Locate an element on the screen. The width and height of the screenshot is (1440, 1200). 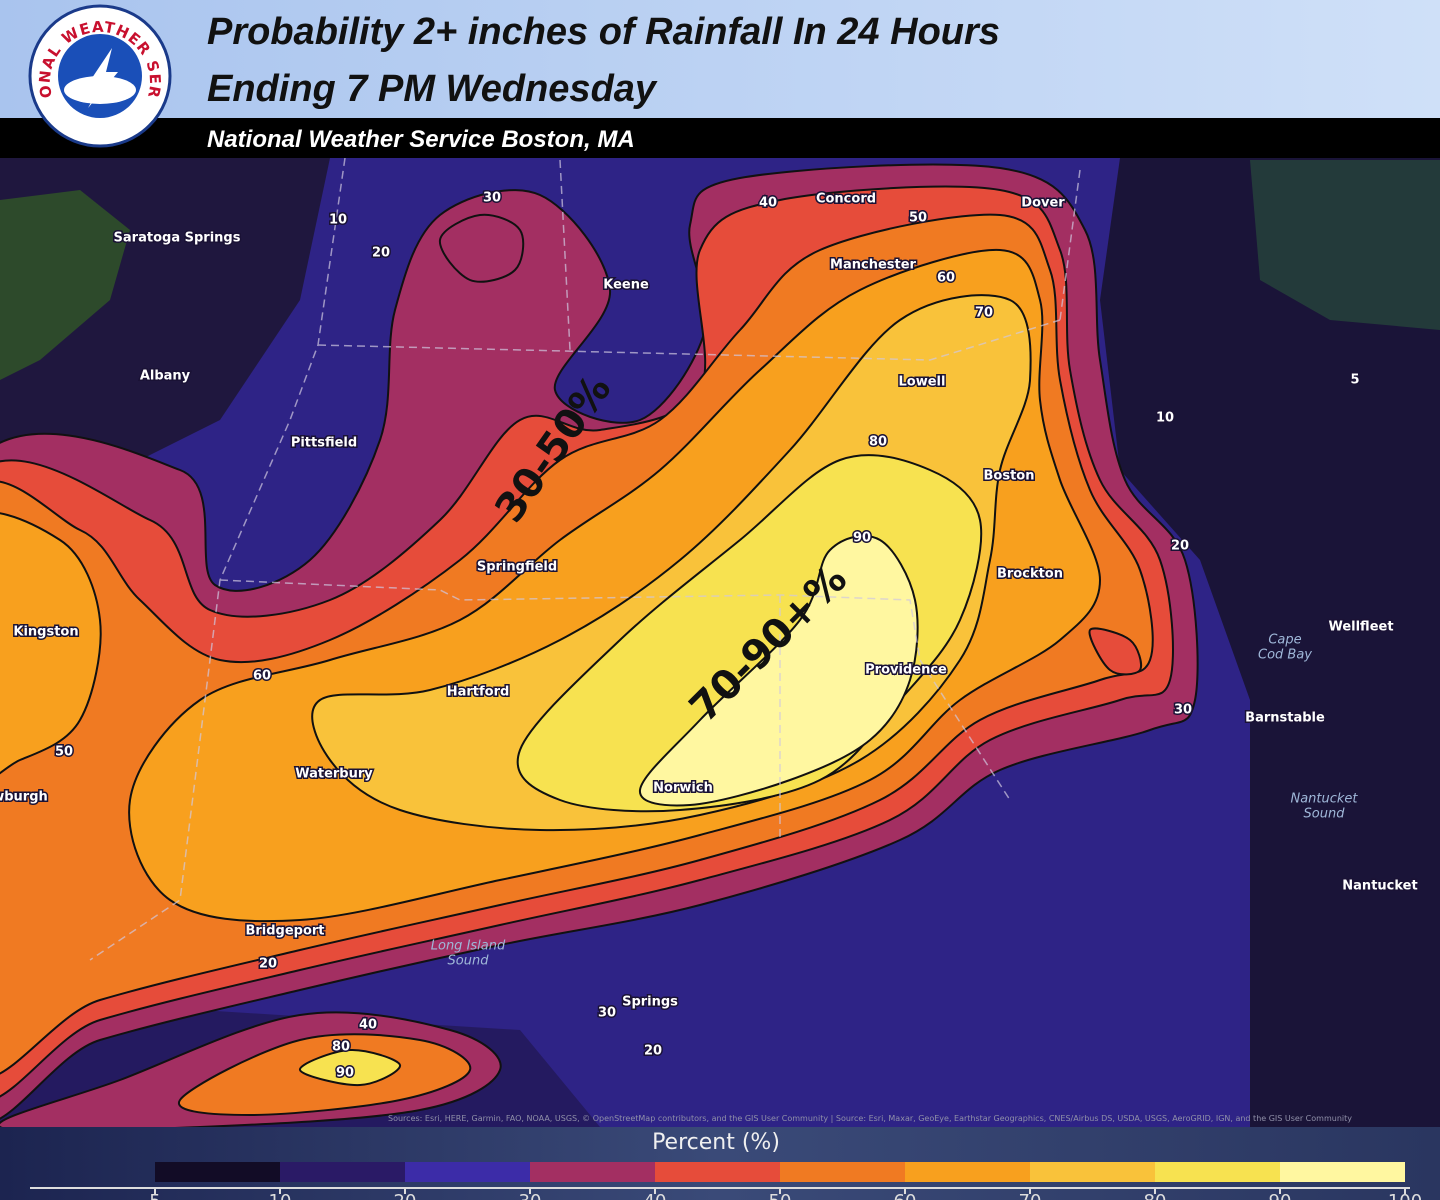
legend-tick-label: 30 is located at coordinates (530, 1195).